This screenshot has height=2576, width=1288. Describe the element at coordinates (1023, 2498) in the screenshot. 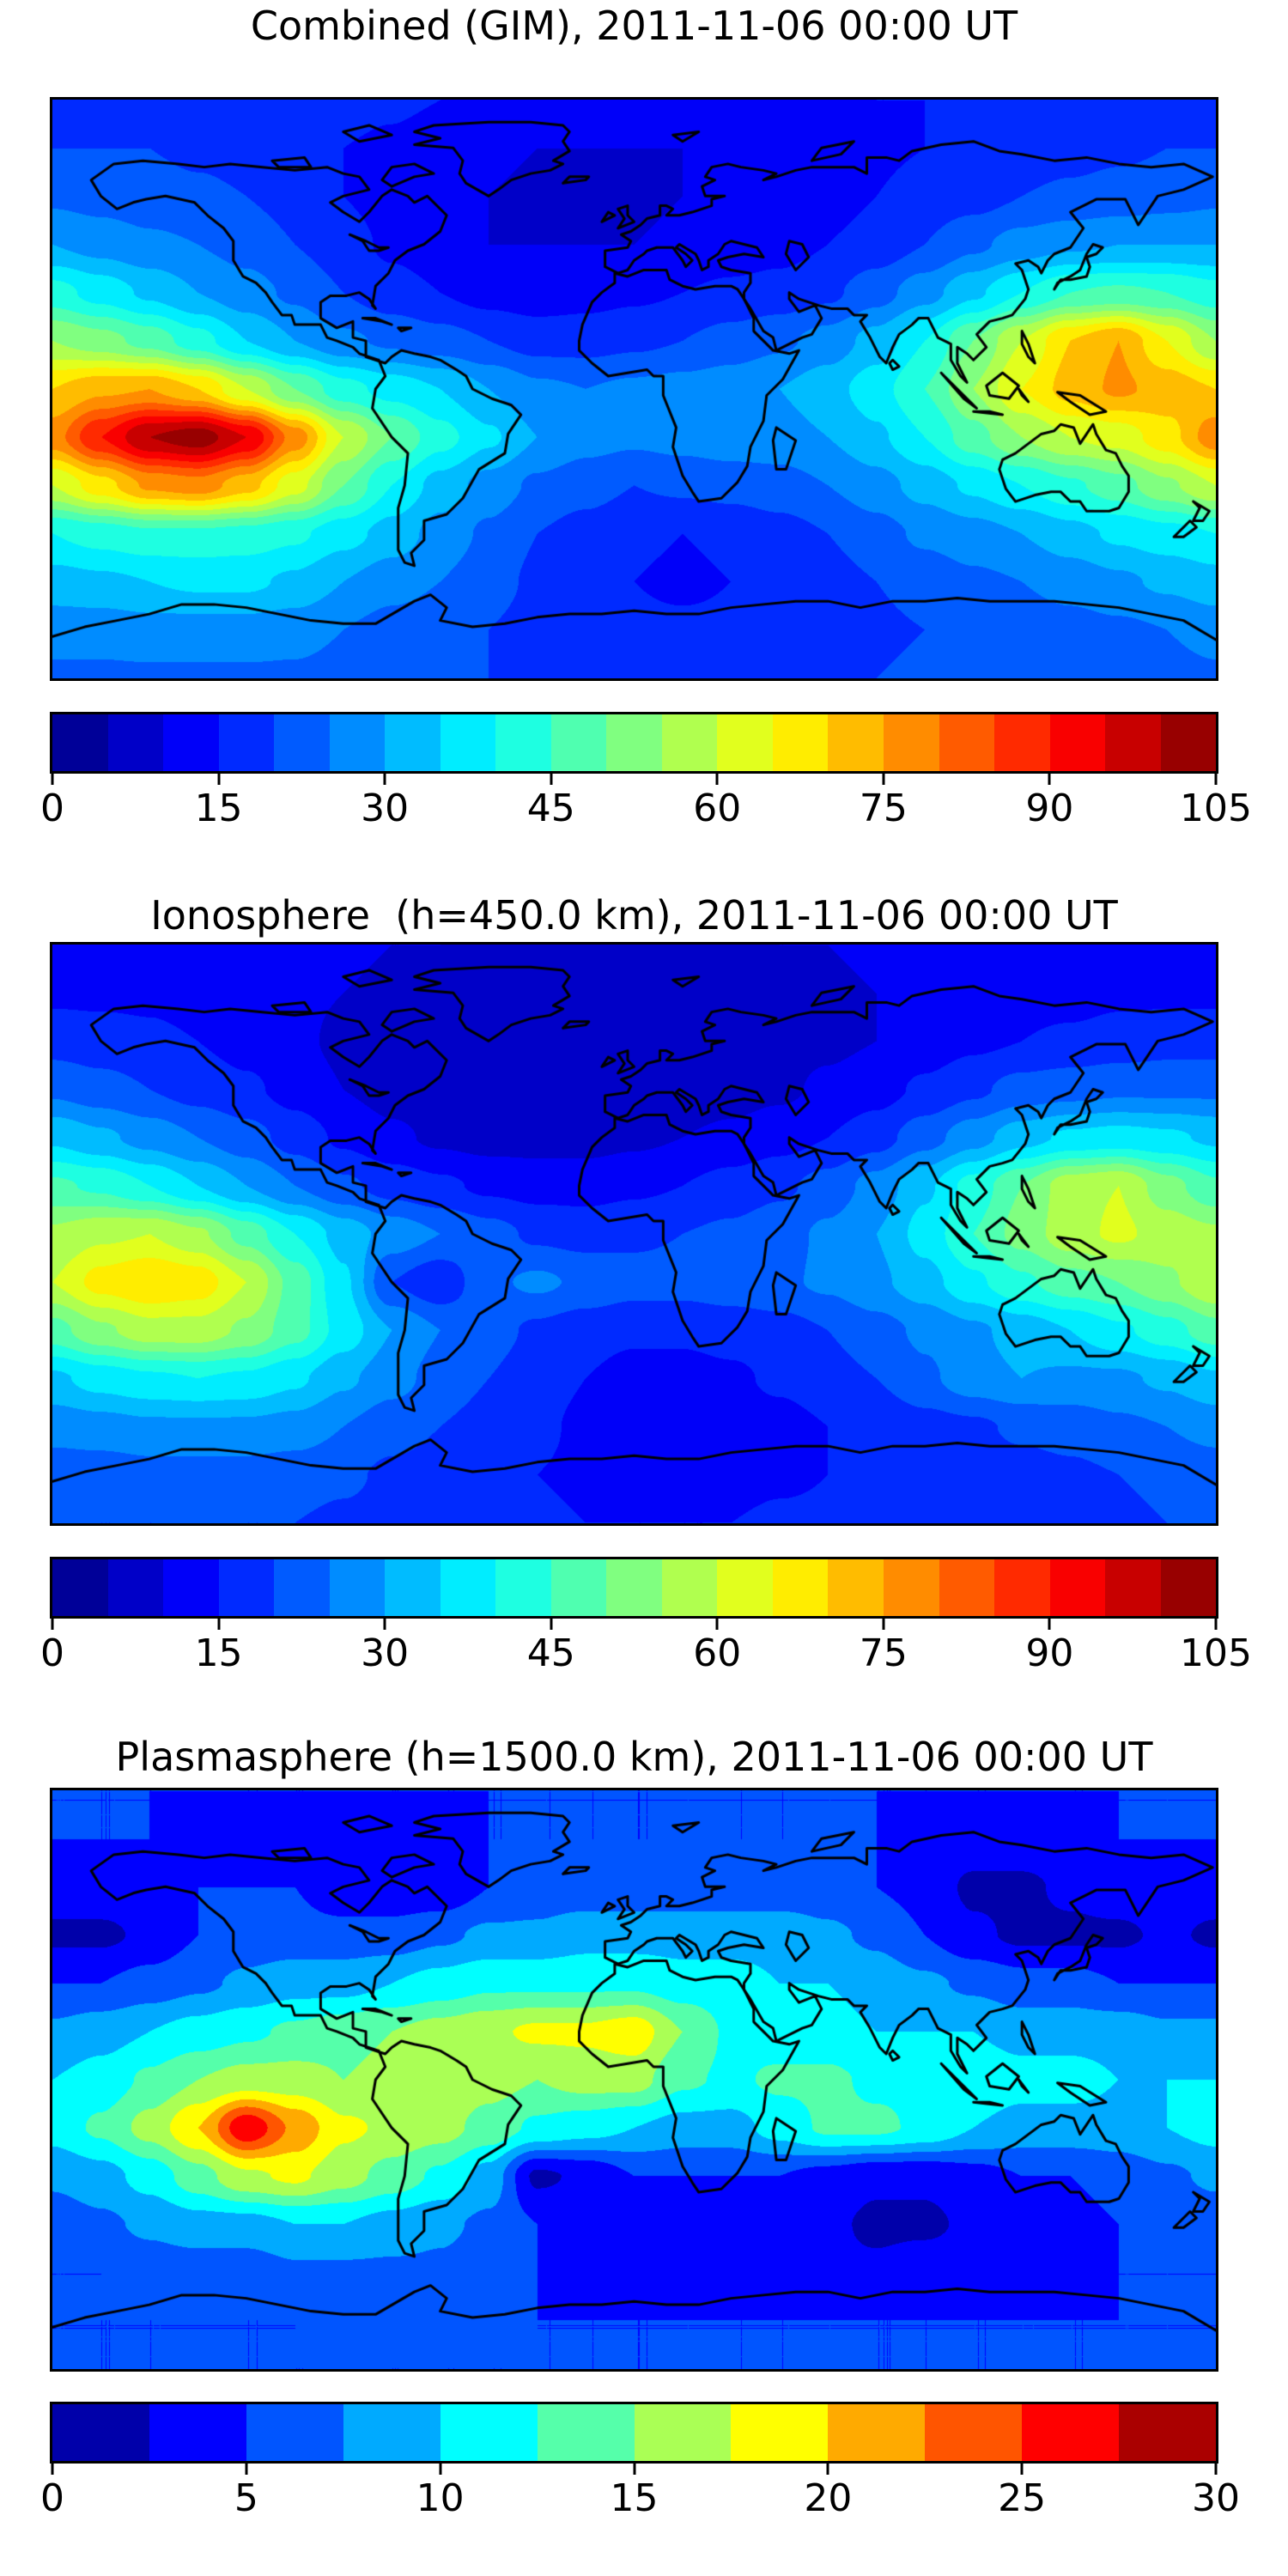

I see `colorbar-tick-label: 25` at that location.